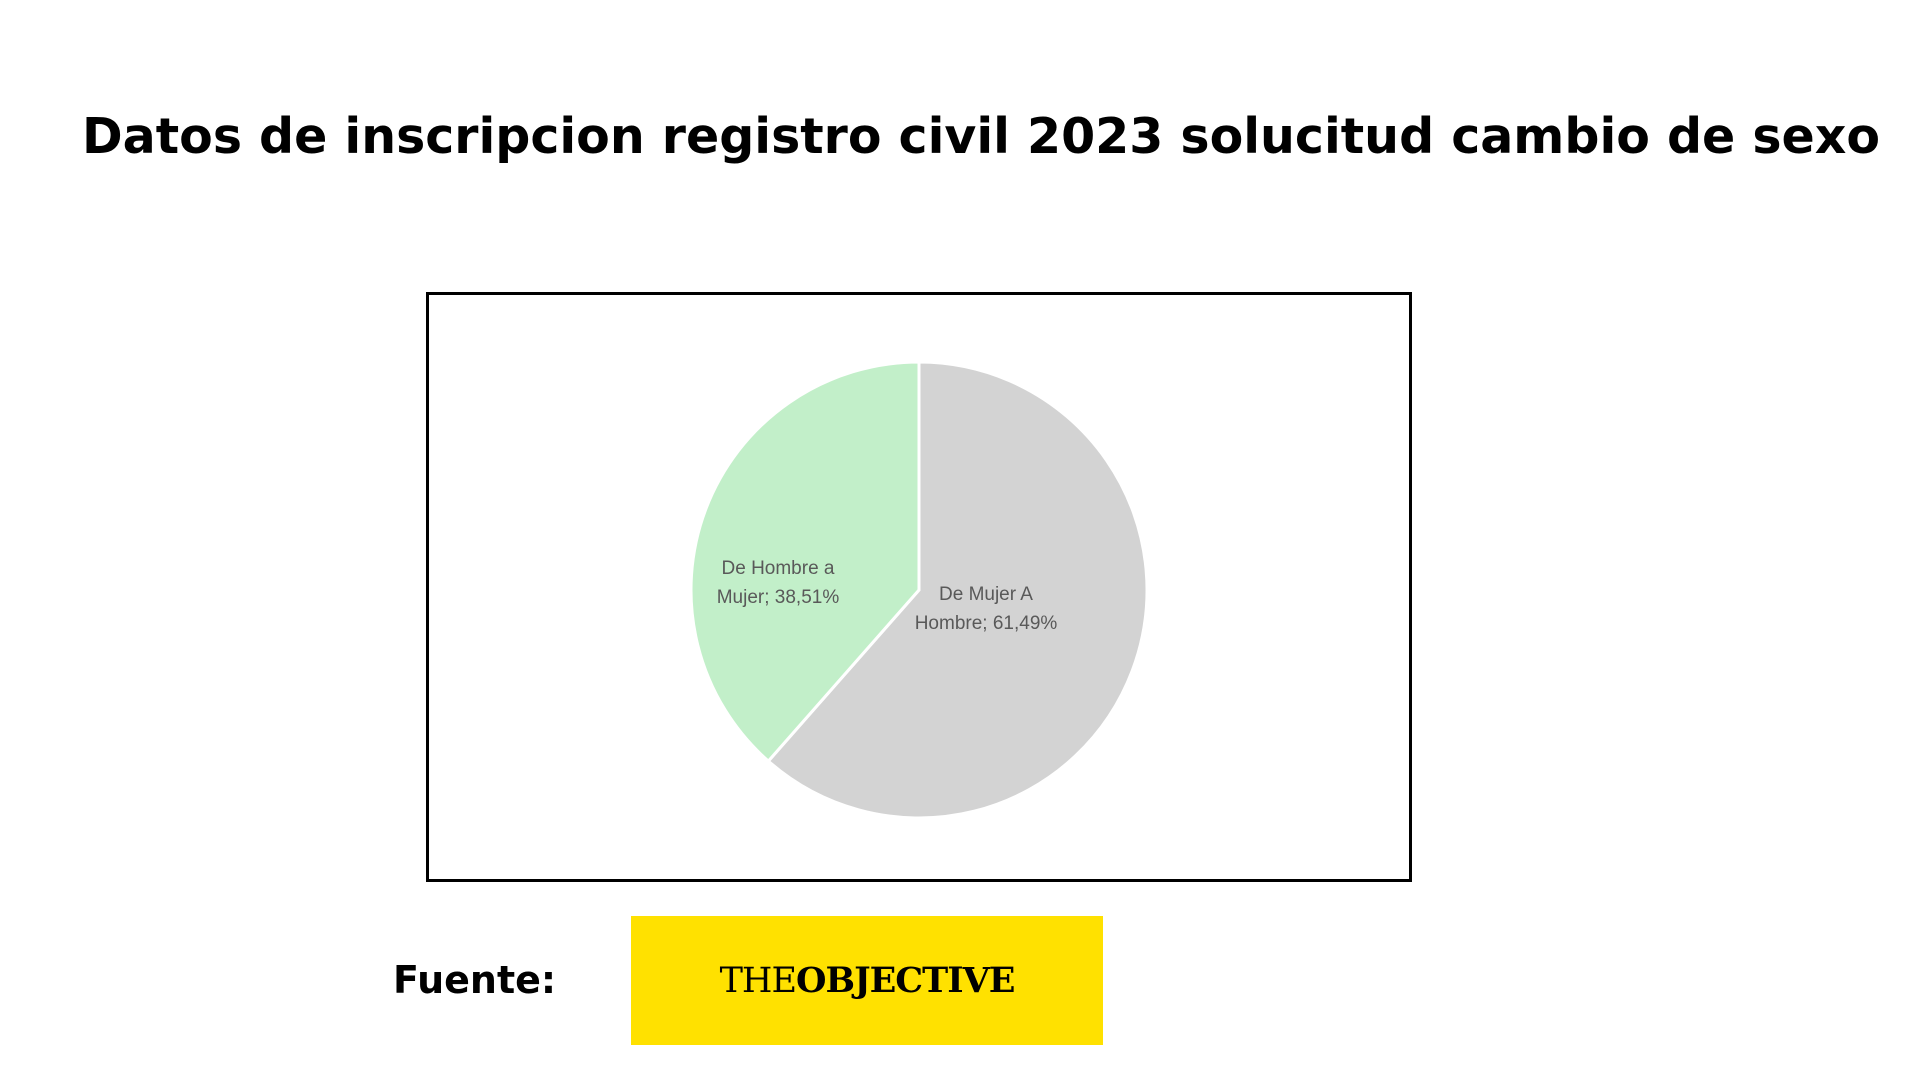 The height and width of the screenshot is (1080, 1920). Describe the element at coordinates (778, 597) in the screenshot. I see `slice-label-hombre-a-mujer-line2: Mujer; 38,51%` at that location.